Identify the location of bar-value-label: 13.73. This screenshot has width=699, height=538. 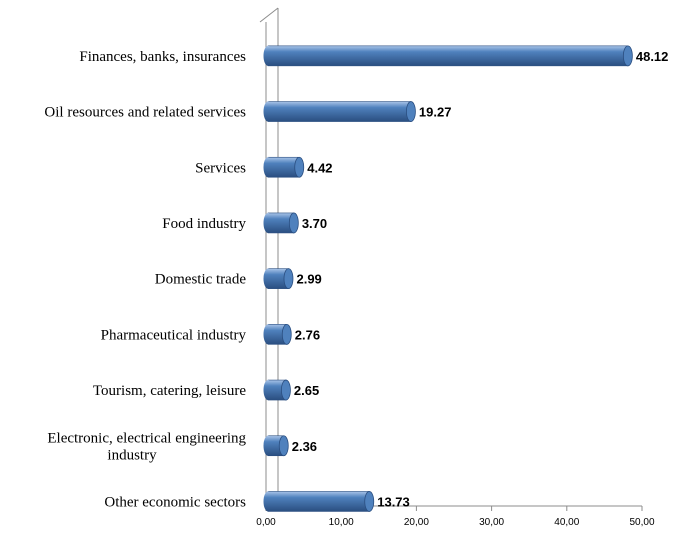
(393, 501).